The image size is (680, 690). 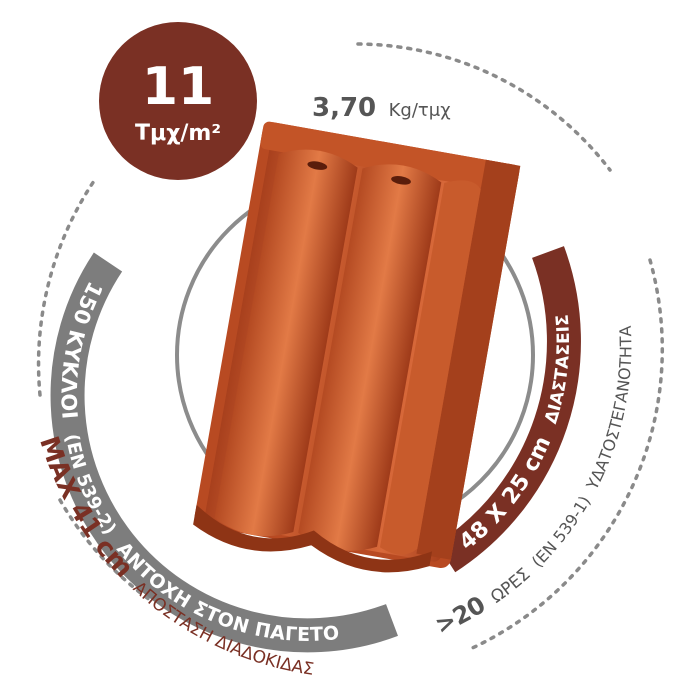 What do you see at coordinates (344, 108) in the screenshot?
I see `weight-value: 3,70` at bounding box center [344, 108].